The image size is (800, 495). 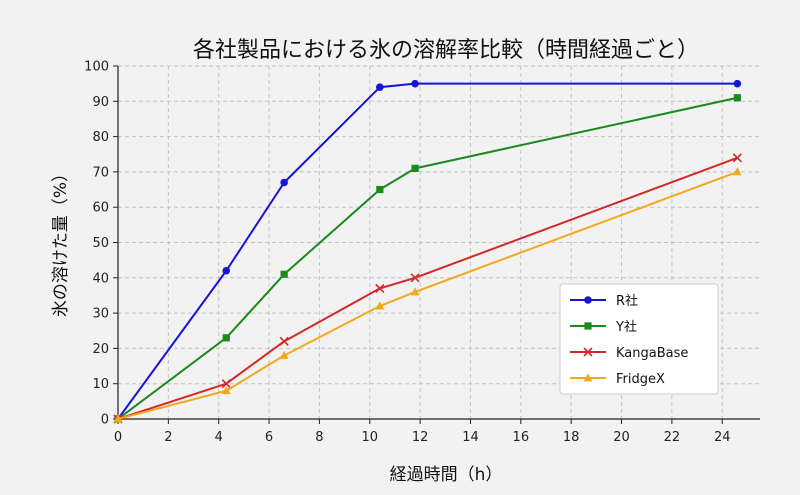 I want to click on chart-title: 各社製品における氷の溶解率比較（時間経過ごと）, so click(x=446, y=50).